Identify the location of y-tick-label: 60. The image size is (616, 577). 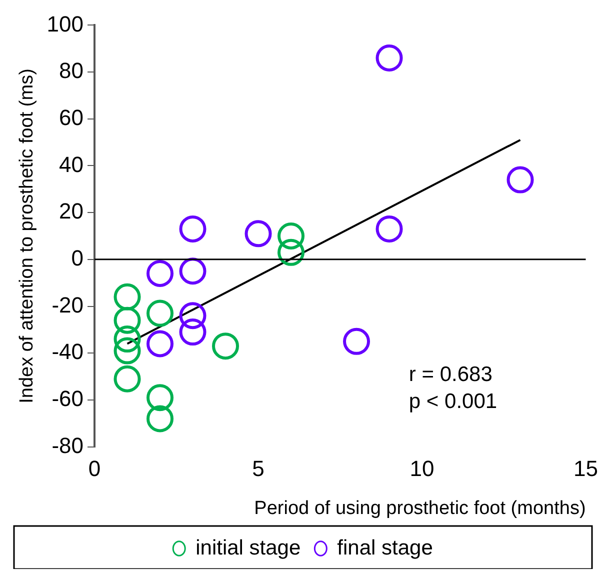
(71, 117).